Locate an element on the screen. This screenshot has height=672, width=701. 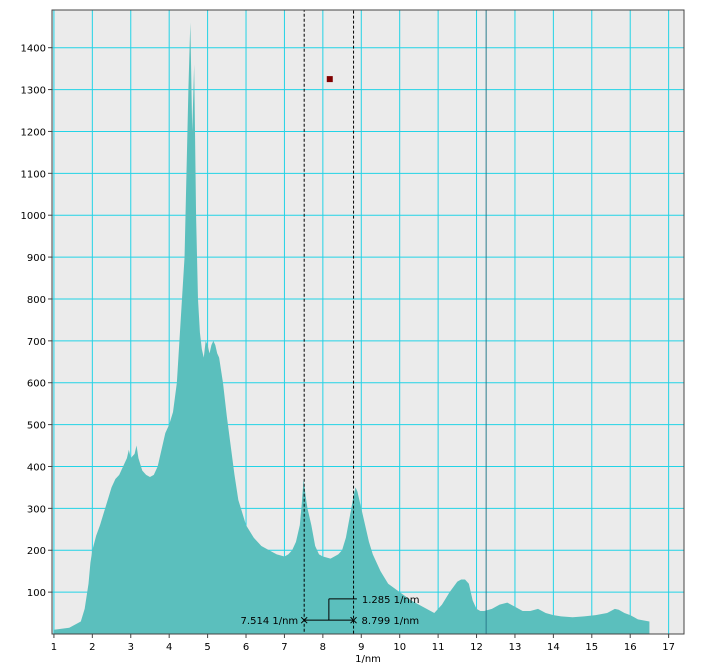
x-tick-label: 4 is located at coordinates (169, 647).